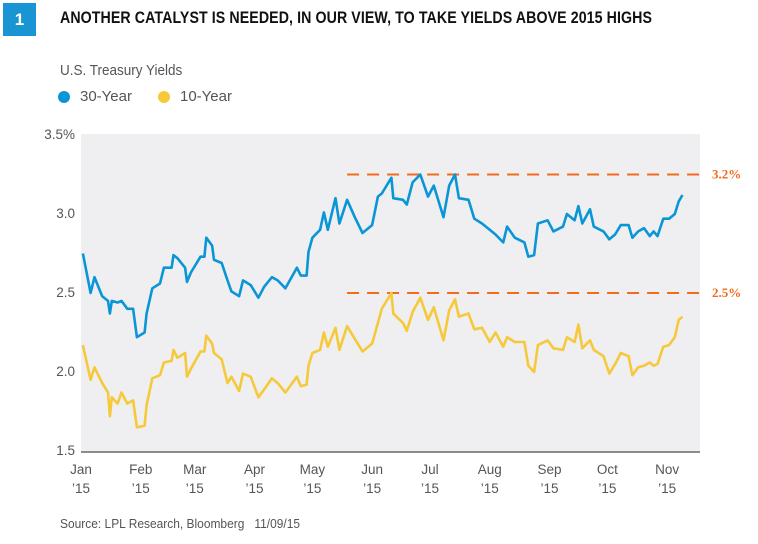 The image size is (758, 544). Describe the element at coordinates (106, 96) in the screenshot. I see `legend-label: 30-Year` at that location.